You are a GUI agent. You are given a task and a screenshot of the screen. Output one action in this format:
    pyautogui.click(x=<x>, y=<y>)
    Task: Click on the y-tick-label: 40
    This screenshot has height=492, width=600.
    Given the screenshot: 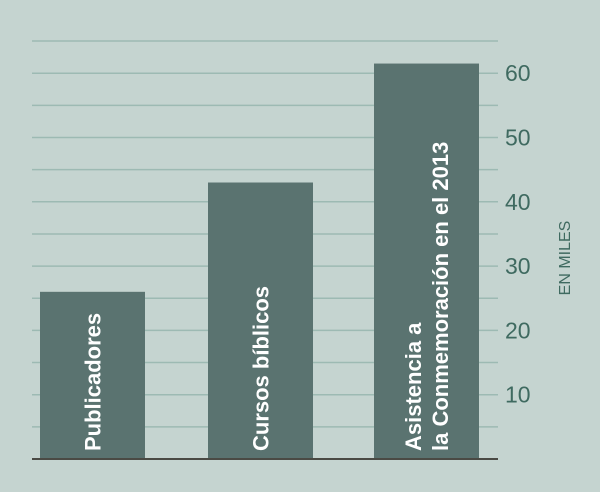 What is the action you would take?
    pyautogui.click(x=518, y=202)
    